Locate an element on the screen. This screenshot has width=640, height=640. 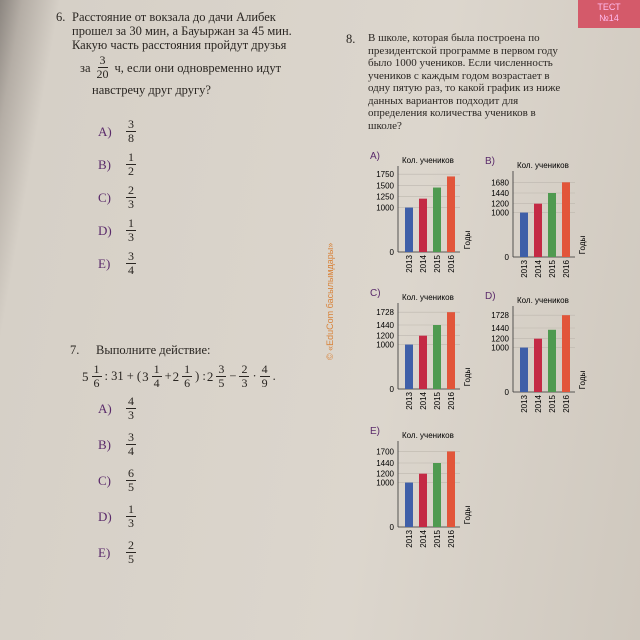
denominator: 8 is located at coordinates (131, 138).